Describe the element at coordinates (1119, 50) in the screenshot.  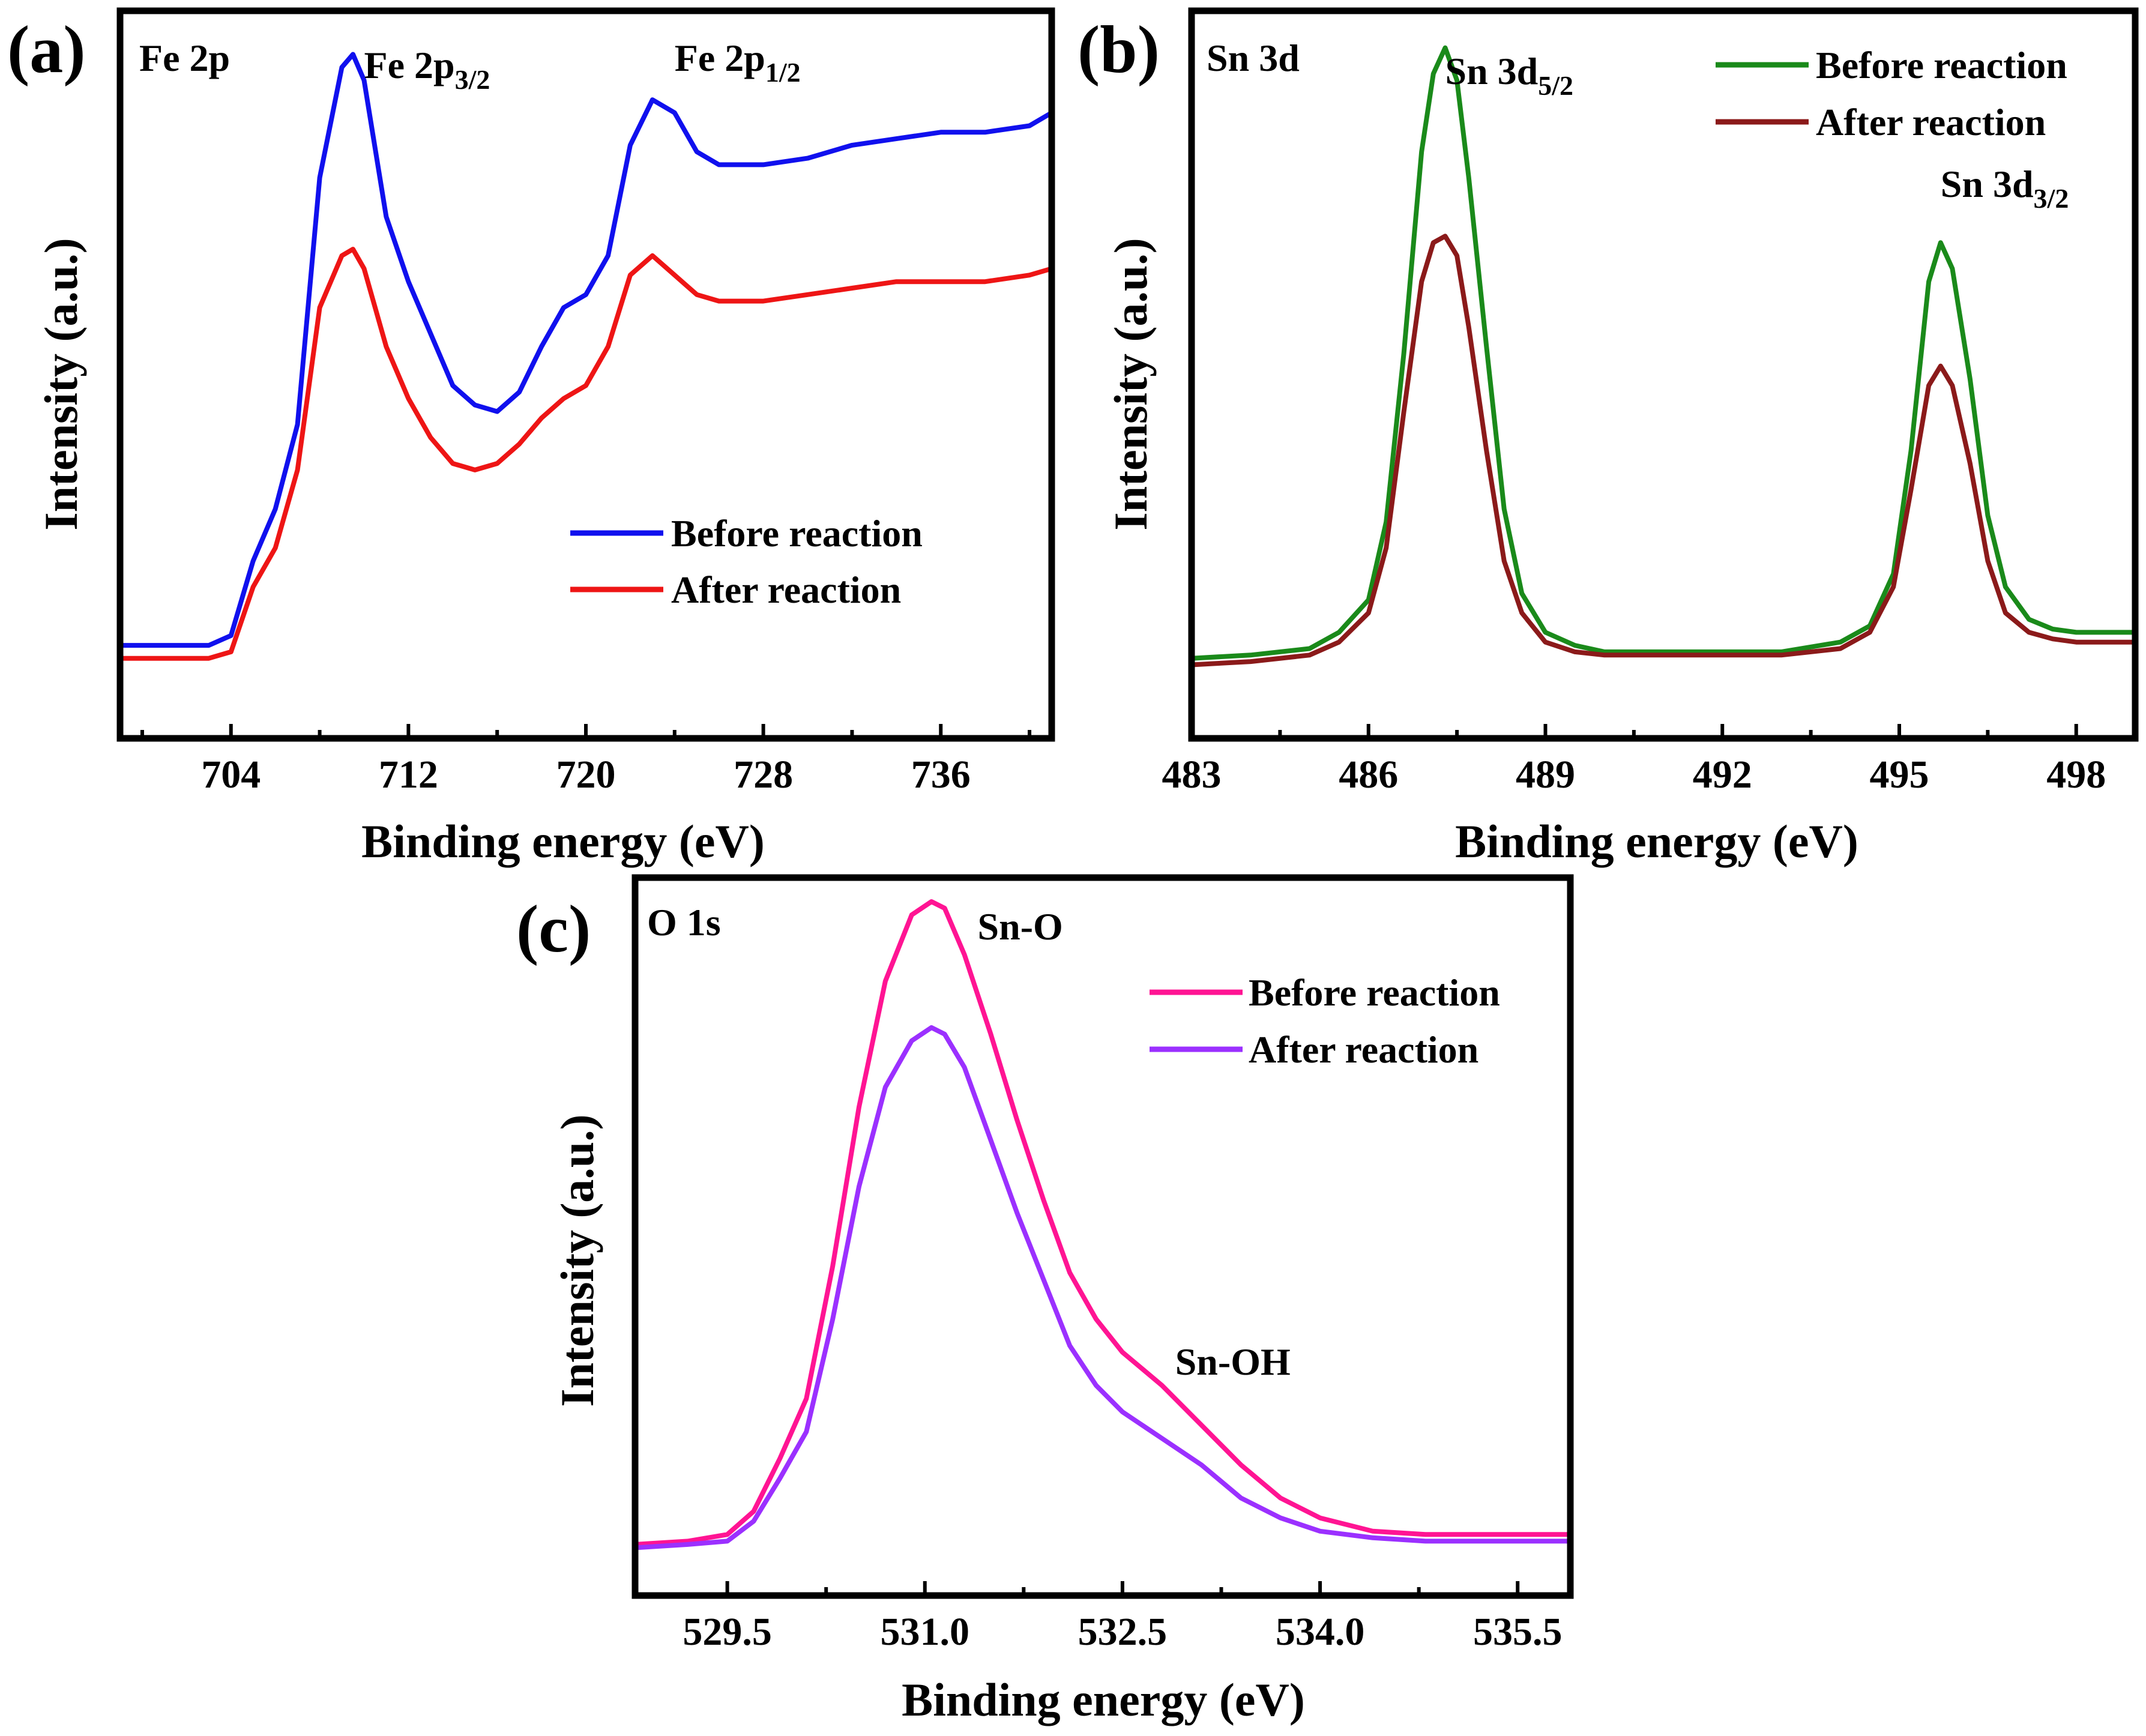
I see `panel-letter-b: (b)` at that location.